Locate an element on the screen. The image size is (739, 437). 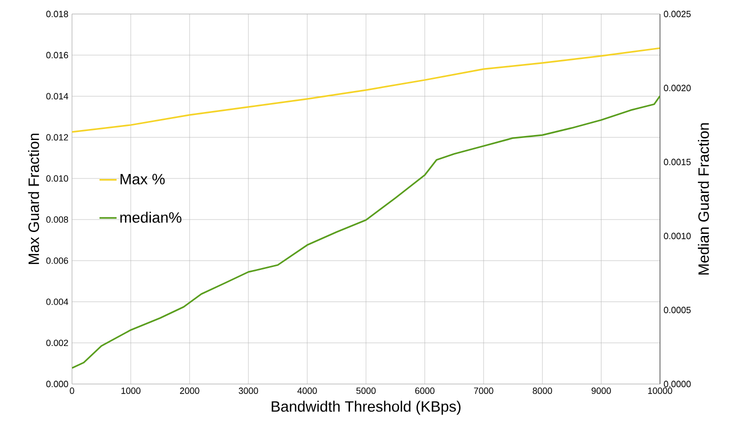
y2-tick-label: 0.0010 is located at coordinates (677, 236).